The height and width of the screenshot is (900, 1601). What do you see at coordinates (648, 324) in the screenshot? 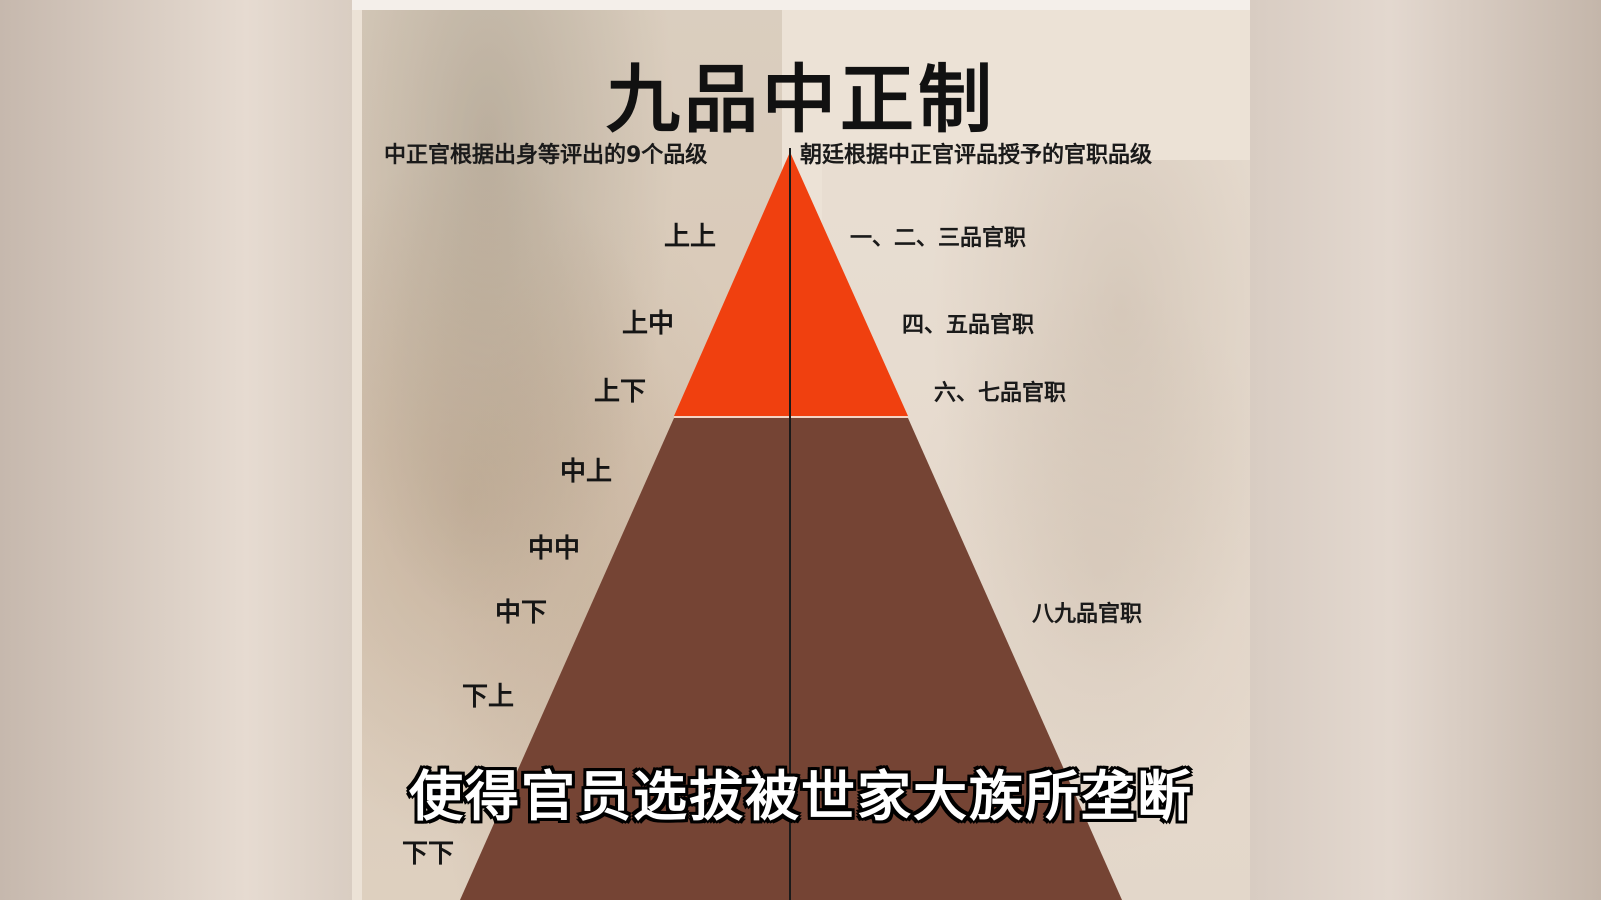
I see `grade-label: 上中` at bounding box center [648, 324].